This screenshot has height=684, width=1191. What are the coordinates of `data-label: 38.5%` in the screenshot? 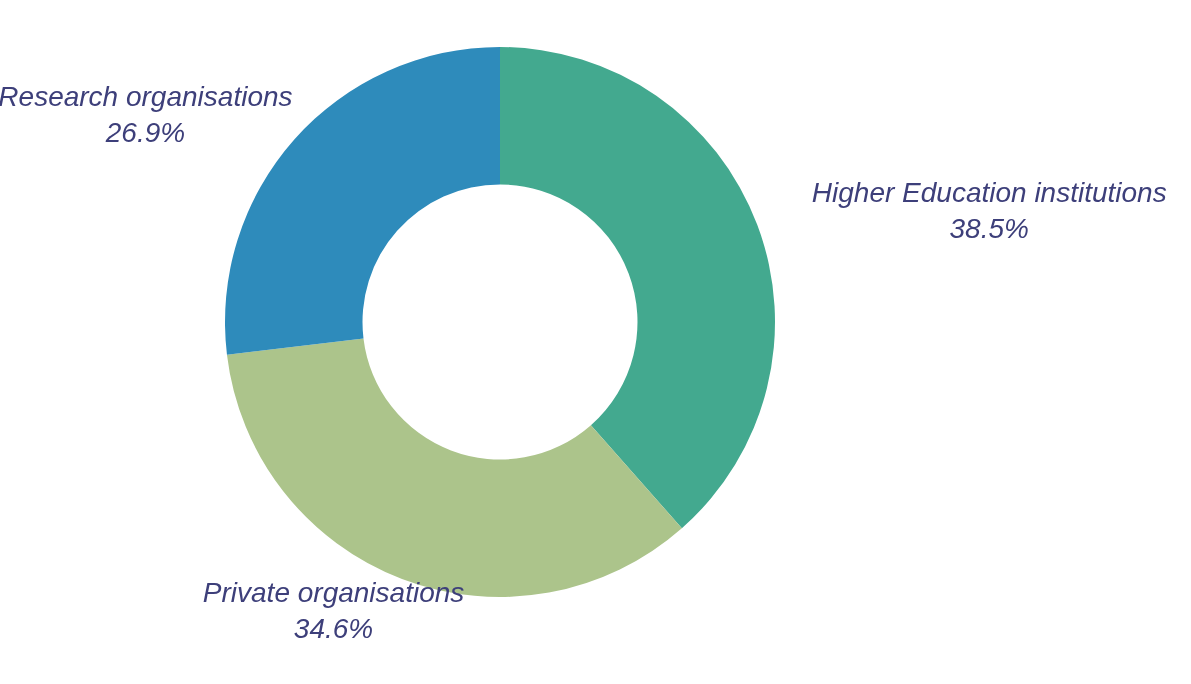 It's located at (989, 229).